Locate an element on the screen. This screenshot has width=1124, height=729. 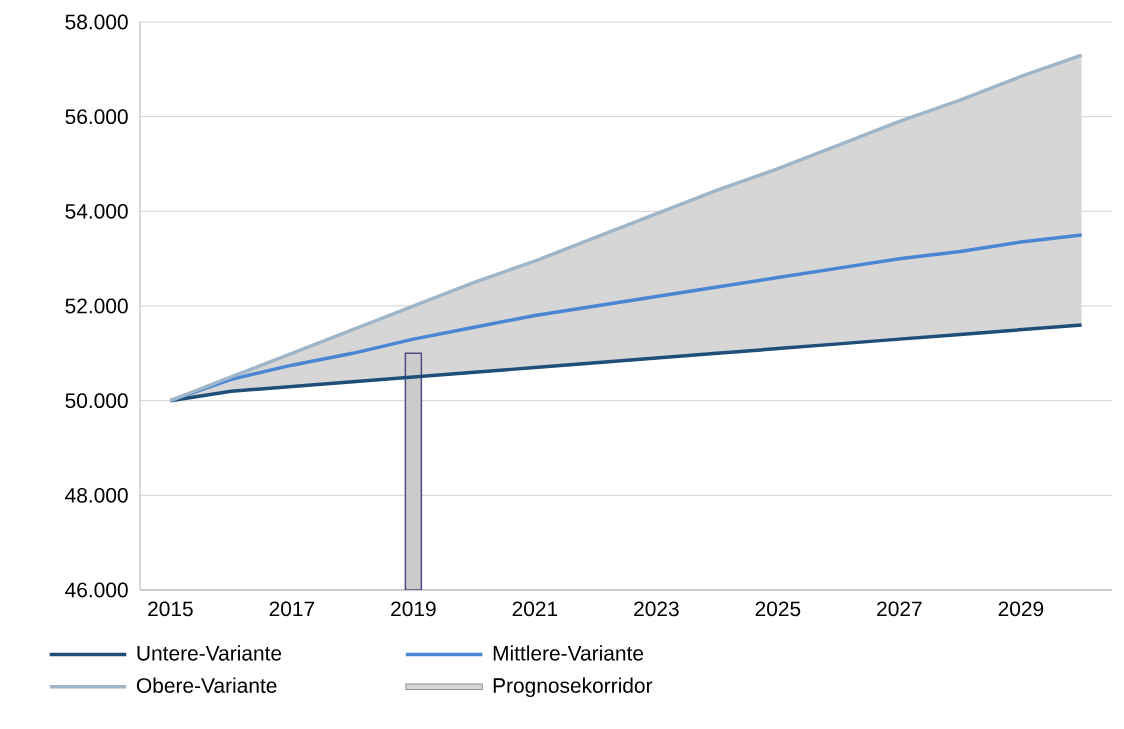
y-tick-label: 54.000 is located at coordinates (96, 211).